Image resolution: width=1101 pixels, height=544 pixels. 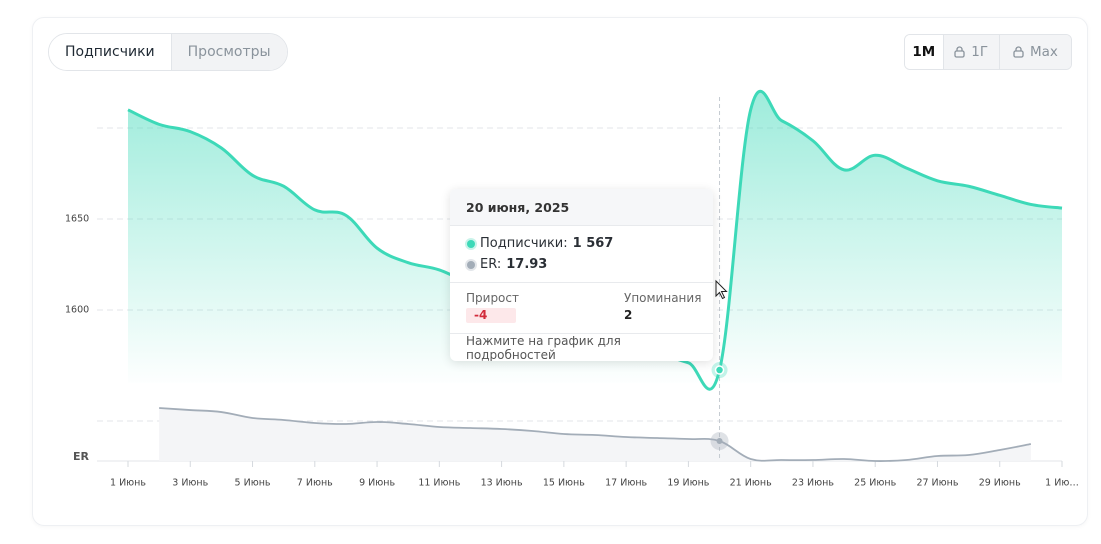 I want to click on tabs: Подписчики Просмотры, so click(x=168, y=52).